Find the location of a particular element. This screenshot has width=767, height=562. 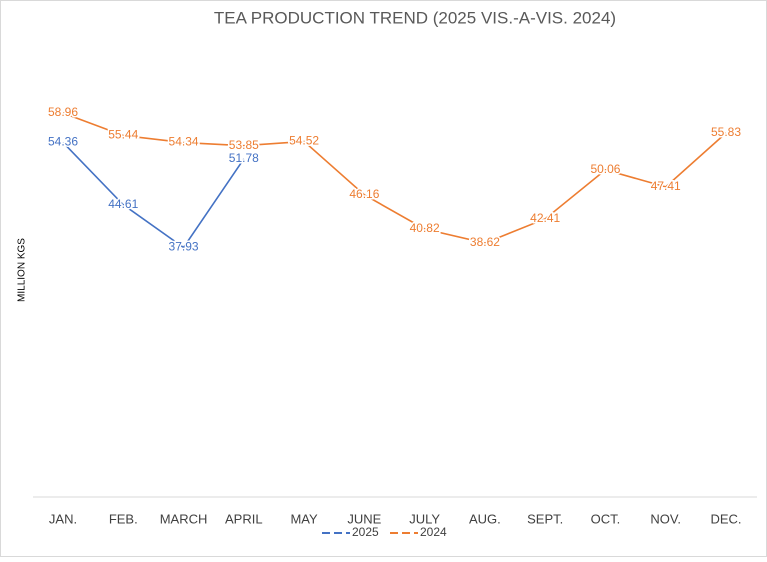

x-tick-label: NOV. is located at coordinates (665, 518).